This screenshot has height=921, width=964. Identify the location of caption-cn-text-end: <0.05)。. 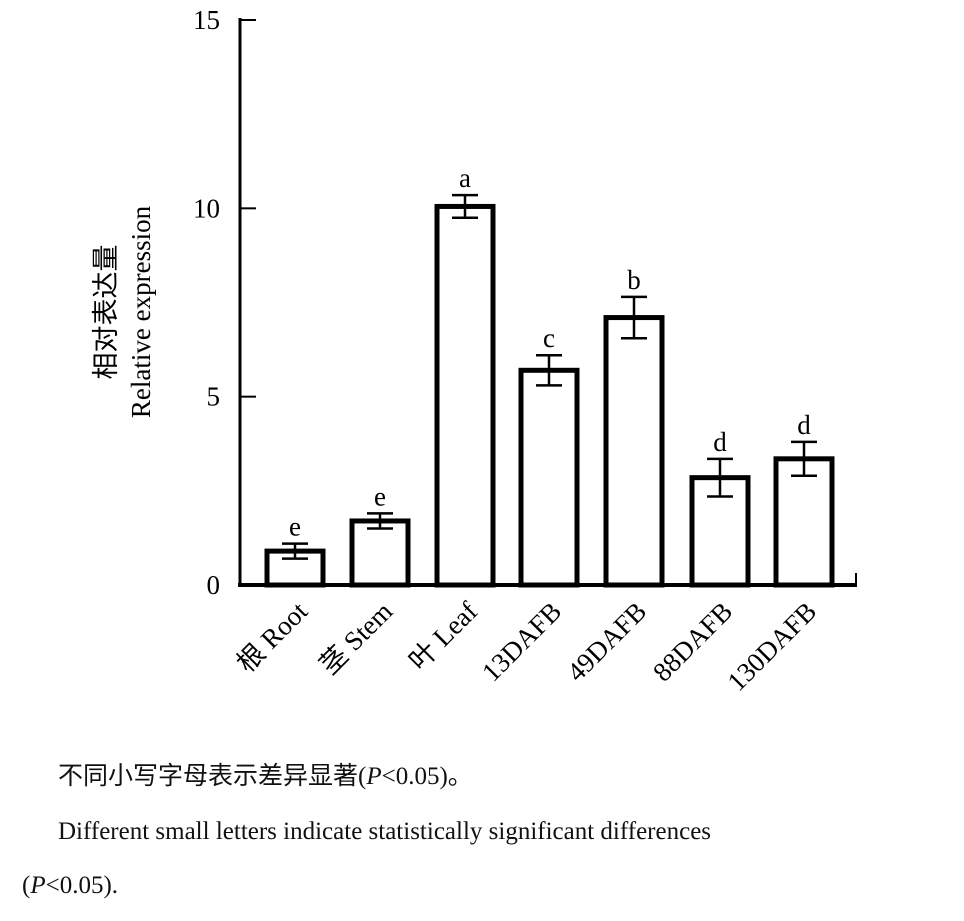
(427, 776).